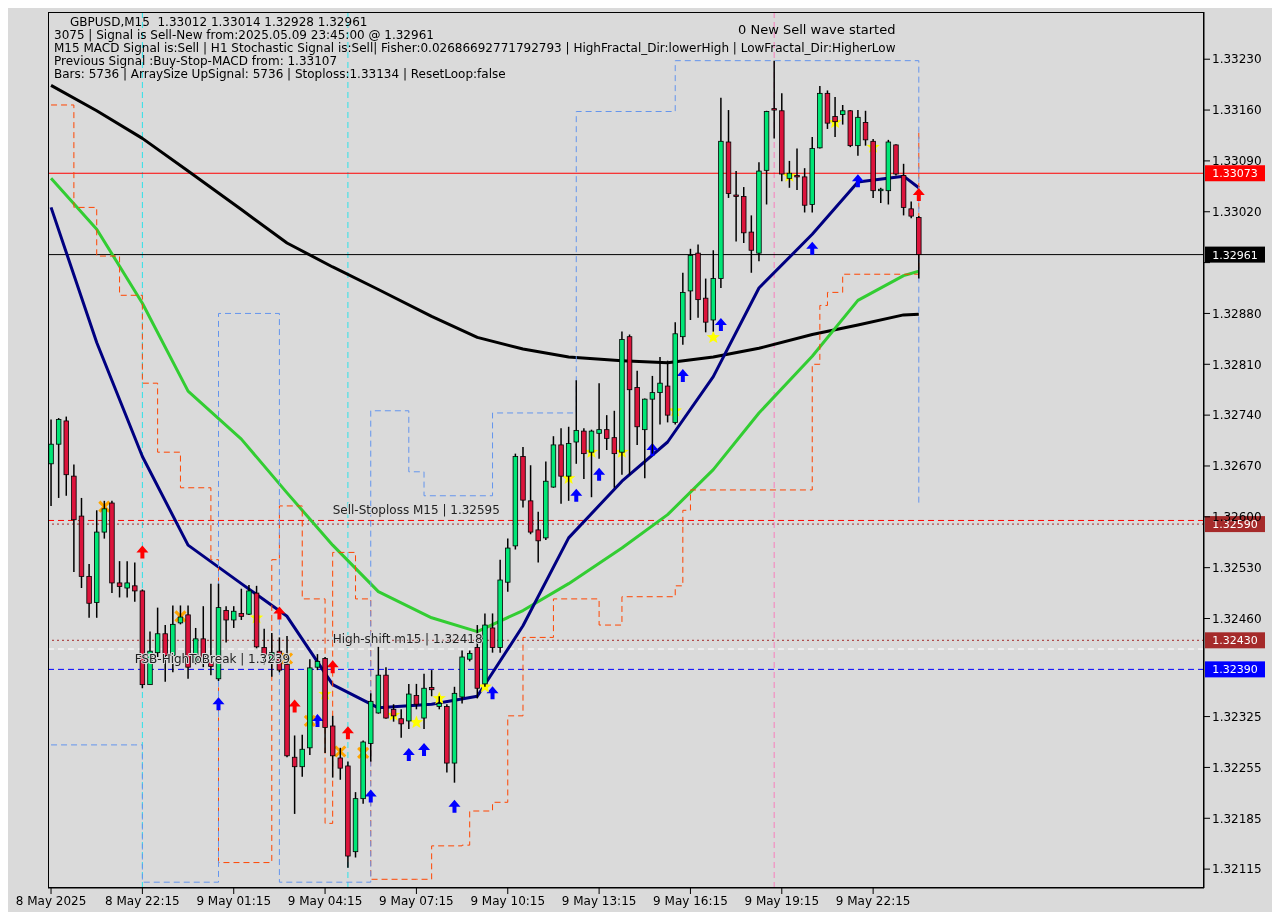 The width and height of the screenshot is (1280, 920). What do you see at coordinates (1235, 174) in the screenshot?
I see `ref-line-label: 1.33073` at bounding box center [1235, 174].